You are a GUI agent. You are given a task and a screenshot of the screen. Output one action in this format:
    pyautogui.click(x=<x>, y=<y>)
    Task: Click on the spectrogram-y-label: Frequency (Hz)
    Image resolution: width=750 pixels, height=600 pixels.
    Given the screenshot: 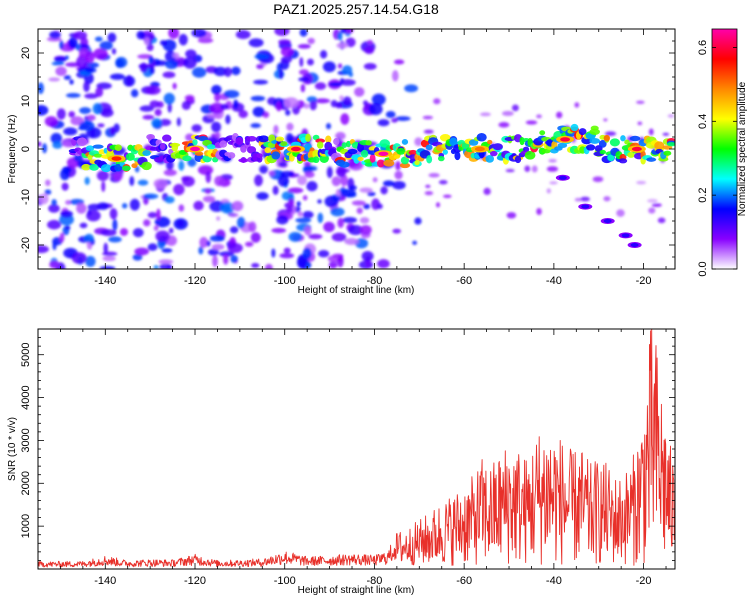 What is the action you would take?
    pyautogui.click(x=12, y=149)
    